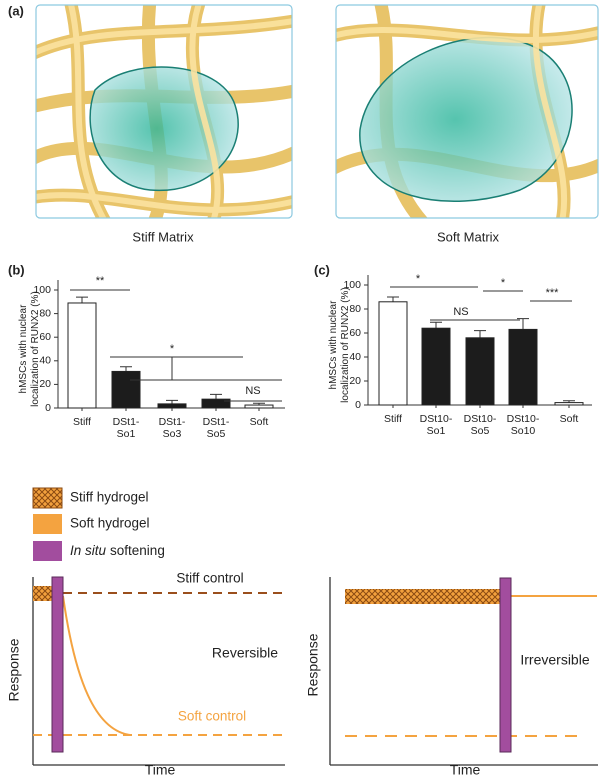 Image resolution: width=602 pixels, height=778 pixels. I want to click on diagram-label: Irreversible, so click(554, 660).